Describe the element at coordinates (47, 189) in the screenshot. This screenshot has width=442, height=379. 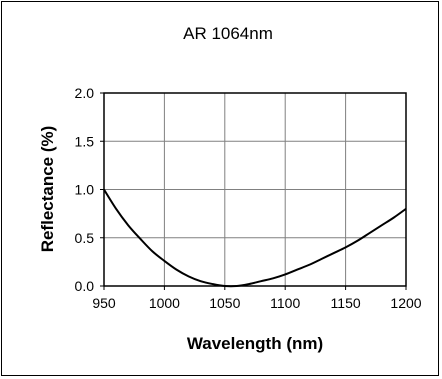
I see `y-axis-label: Reflectance (%)` at that location.